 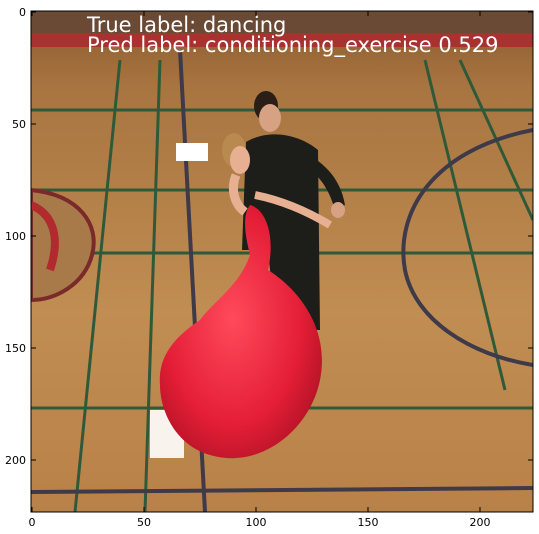 What do you see at coordinates (15, 348) in the screenshot?
I see `y-tick-150: 150` at bounding box center [15, 348].